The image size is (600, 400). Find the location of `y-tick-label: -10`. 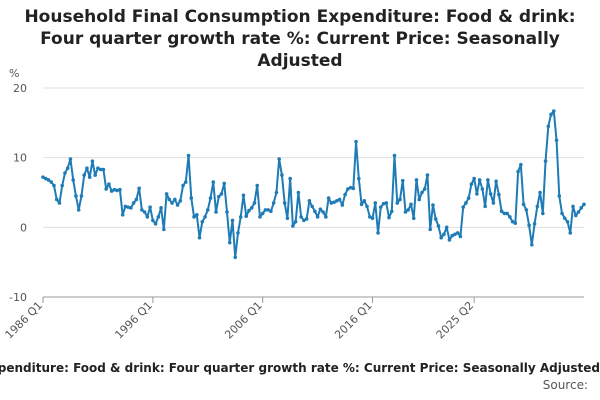

y-tick-label: -10 is located at coordinates (18, 297).